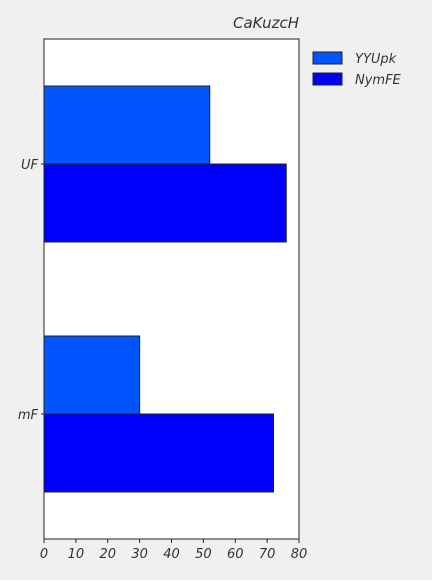 This screenshot has width=432, height=580. What do you see at coordinates (165, 203) in the screenshot?
I see `bar-NymFE-UF` at bounding box center [165, 203].